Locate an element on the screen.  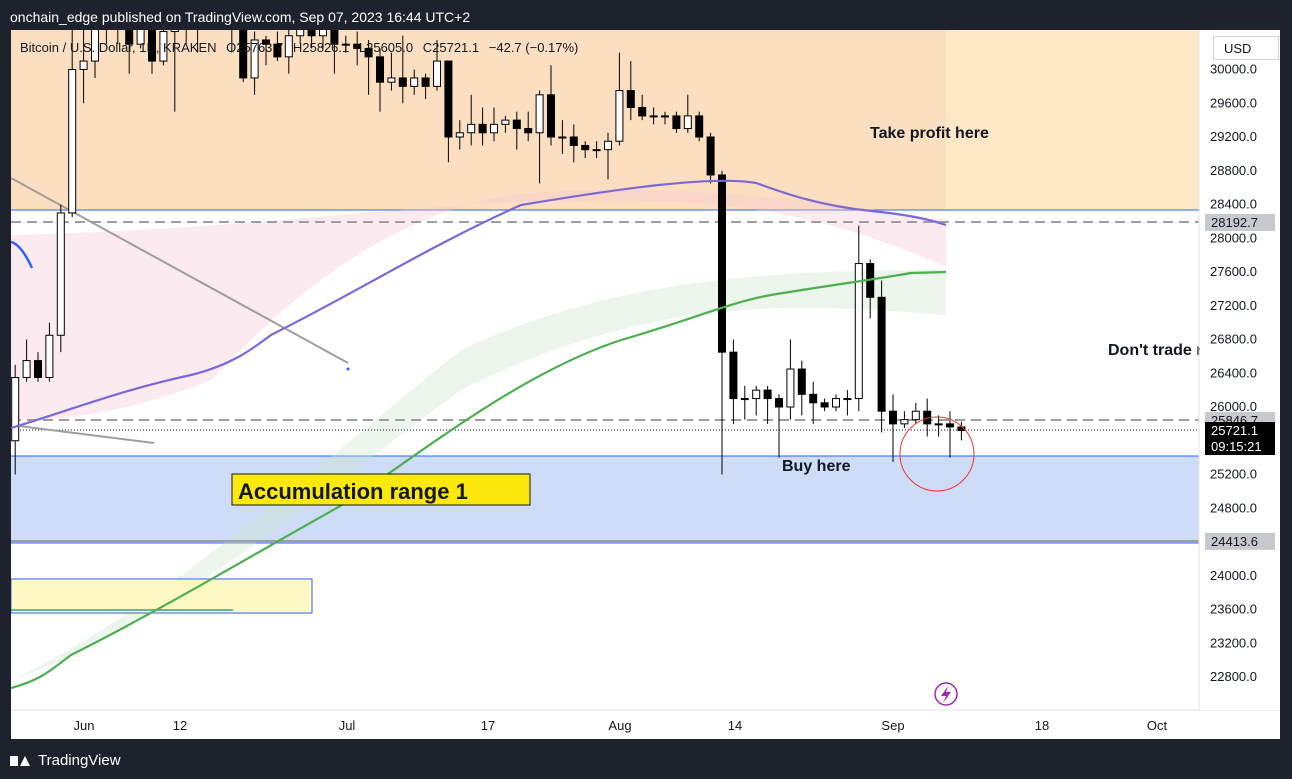
legend-close: C25721.1 is located at coordinates (451, 47).